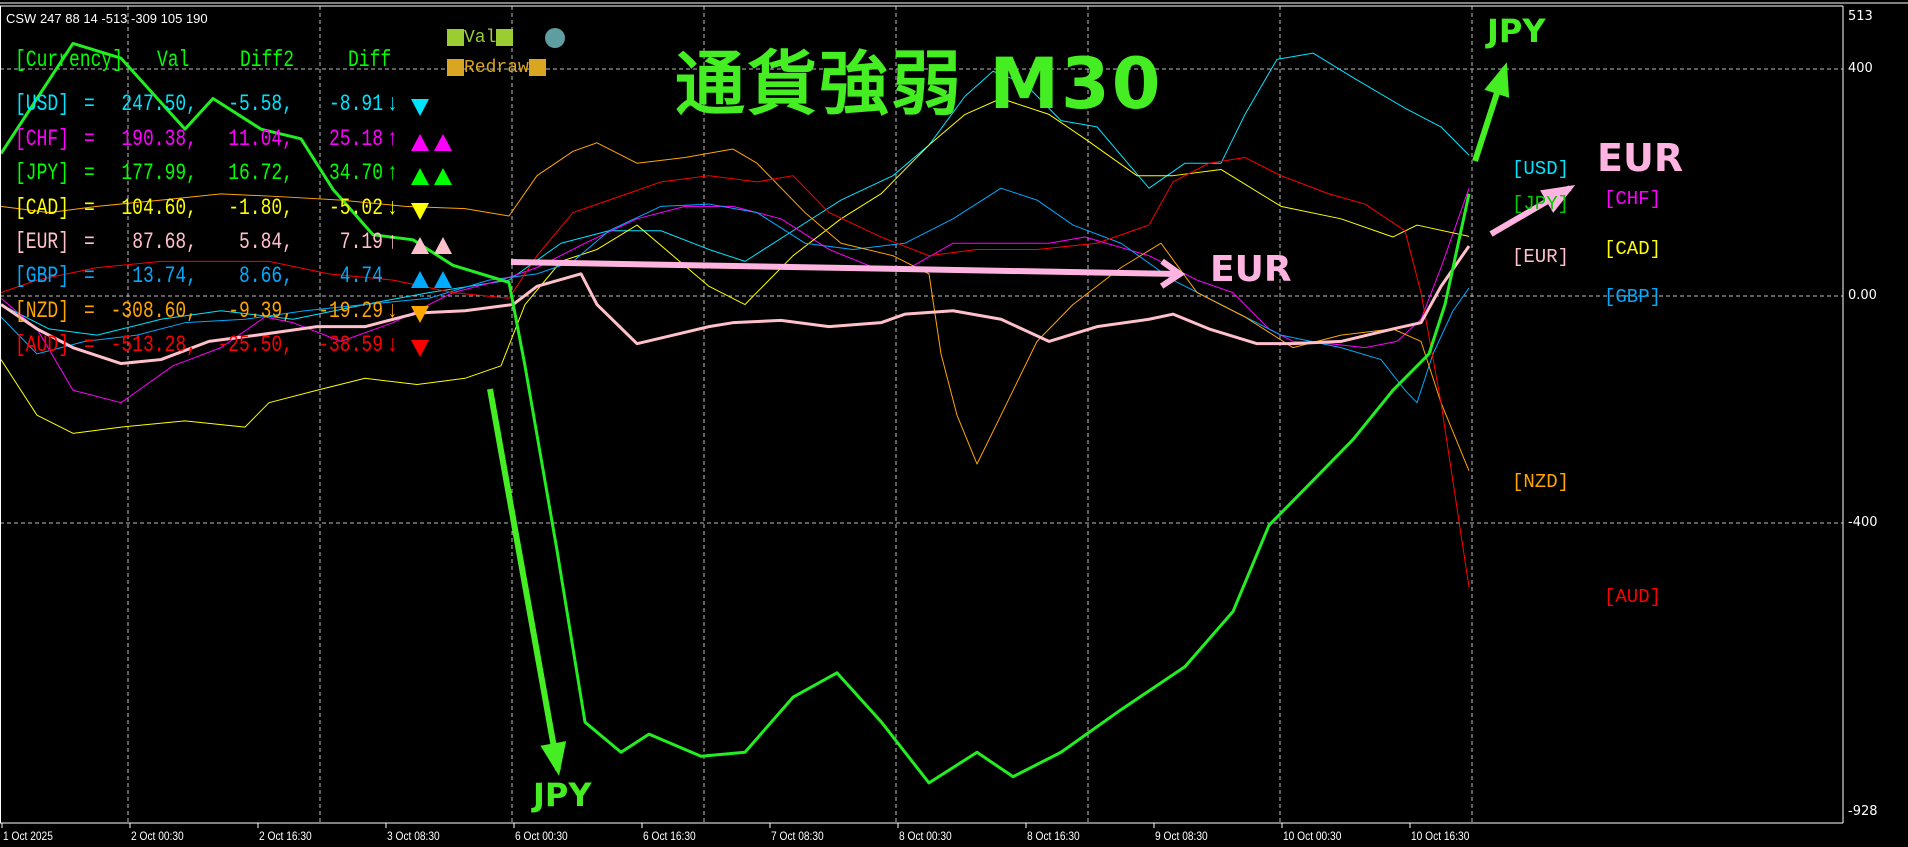  What do you see at coordinates (260, 105) in the screenshot?
I see `row-diff2: -5.58,` at bounding box center [260, 105].